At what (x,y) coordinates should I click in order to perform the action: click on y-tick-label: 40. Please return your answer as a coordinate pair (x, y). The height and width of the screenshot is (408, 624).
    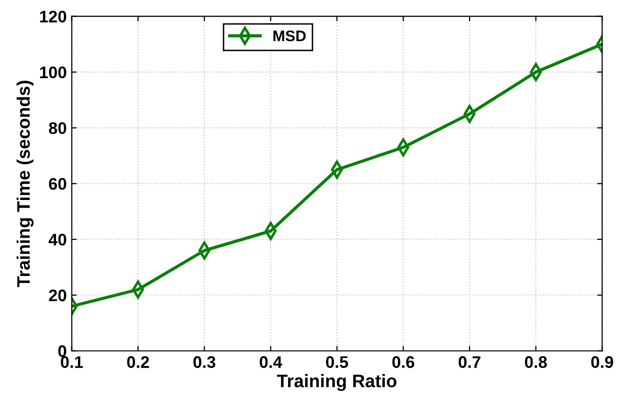
    Looking at the image, I should click on (57, 240).